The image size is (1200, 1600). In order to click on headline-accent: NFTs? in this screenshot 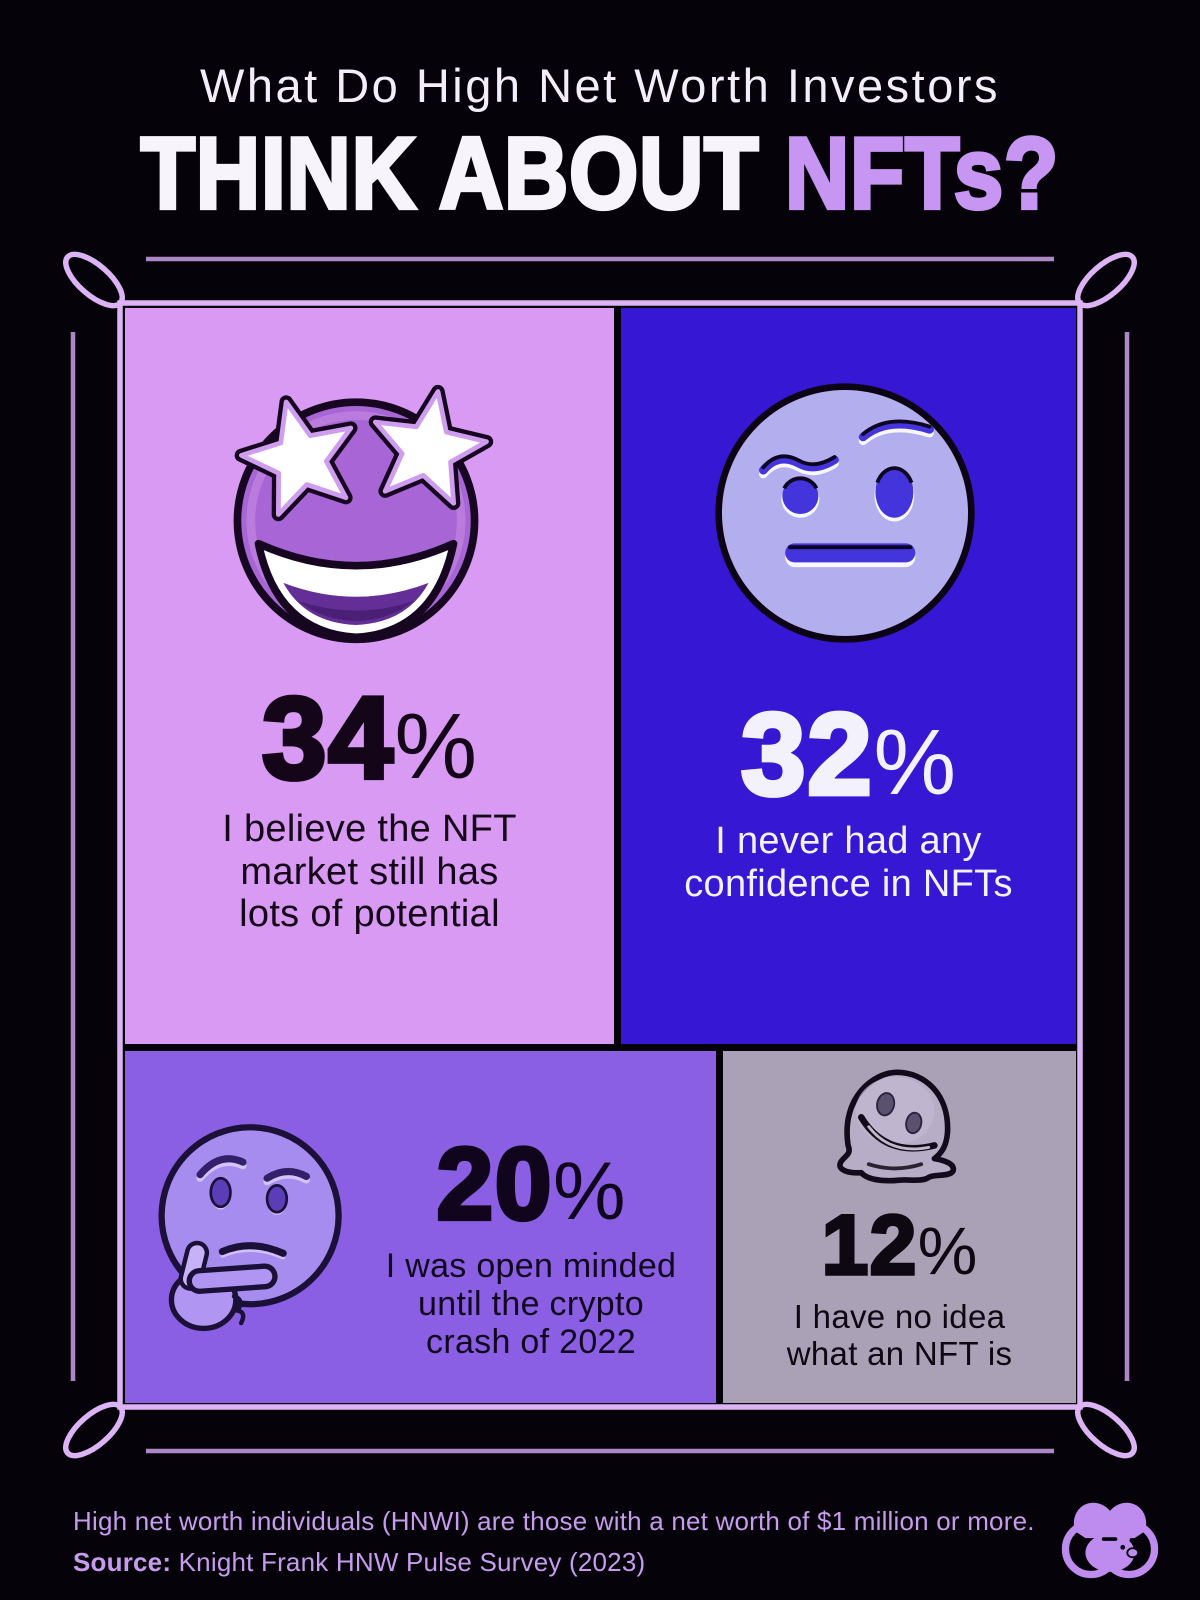, I will do `click(921, 174)`.